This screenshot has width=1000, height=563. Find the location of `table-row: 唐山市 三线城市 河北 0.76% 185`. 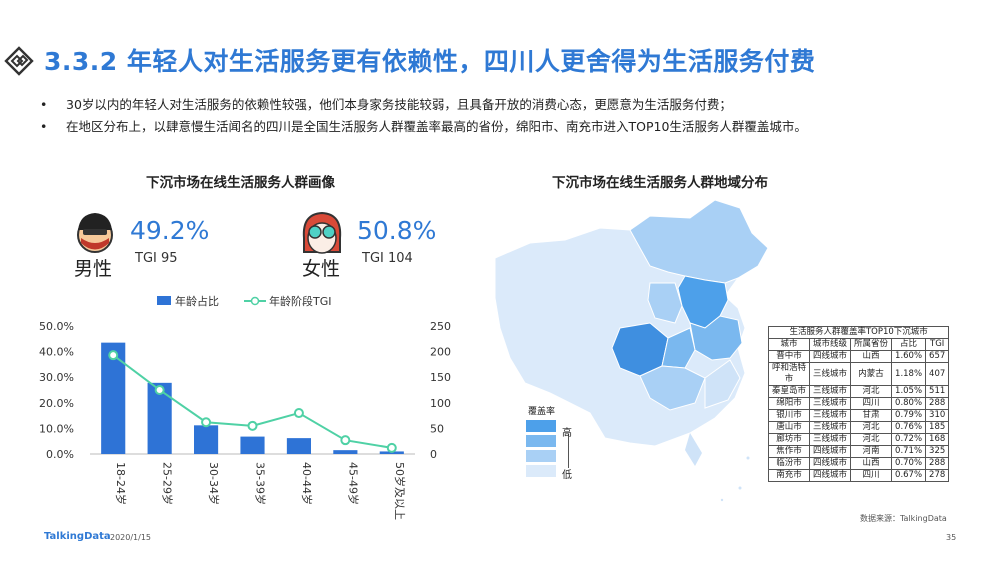

table-row: 唐山市 三线城市 河北 0.76% 185 is located at coordinates (859, 427).